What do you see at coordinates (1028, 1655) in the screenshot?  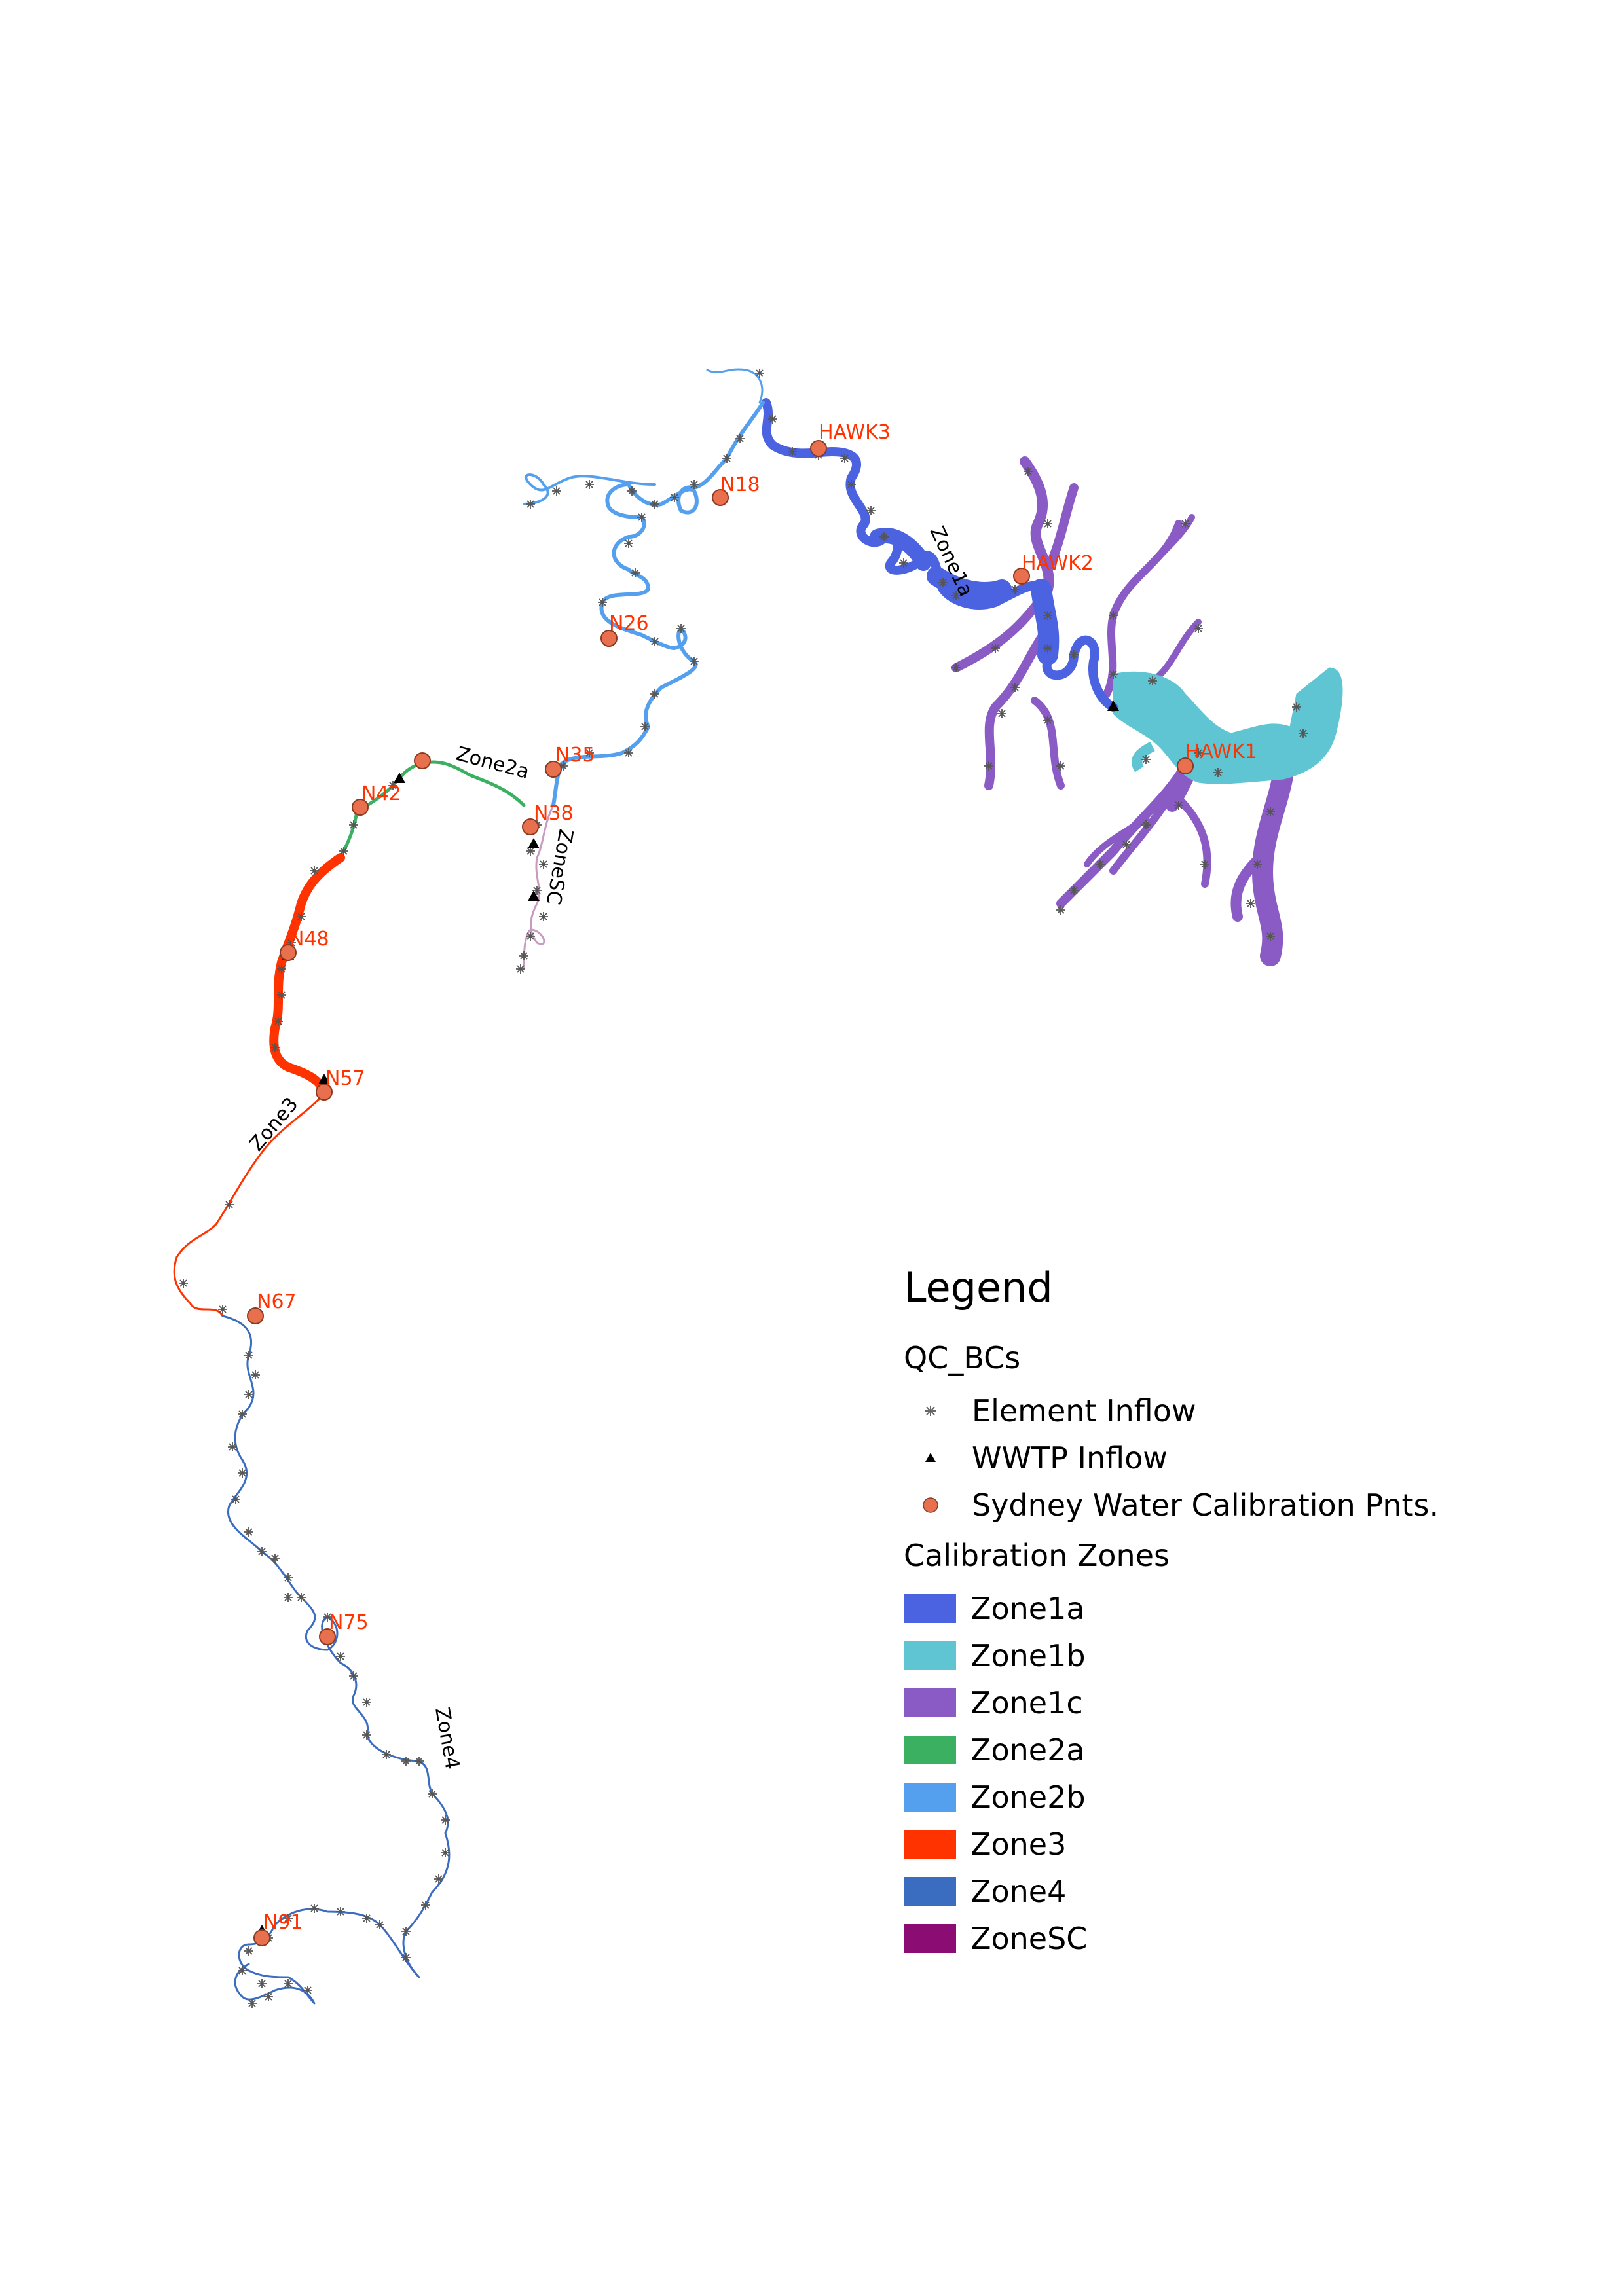 I see `legend-label: Zone1b` at bounding box center [1028, 1655].